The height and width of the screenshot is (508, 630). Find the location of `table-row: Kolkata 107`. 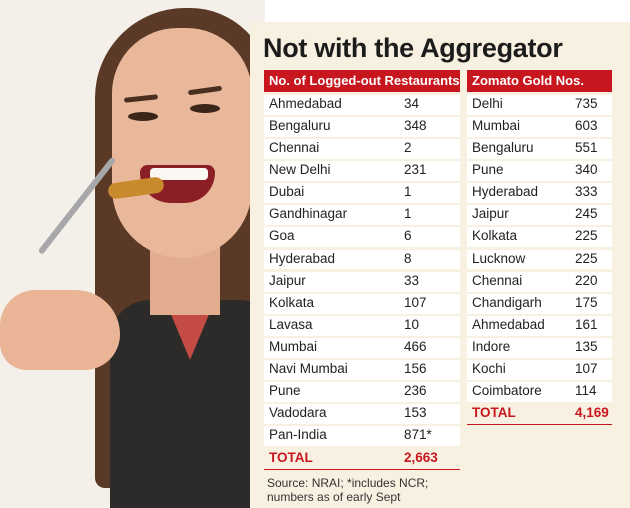

table-row: Kolkata 107 is located at coordinates (362, 303).